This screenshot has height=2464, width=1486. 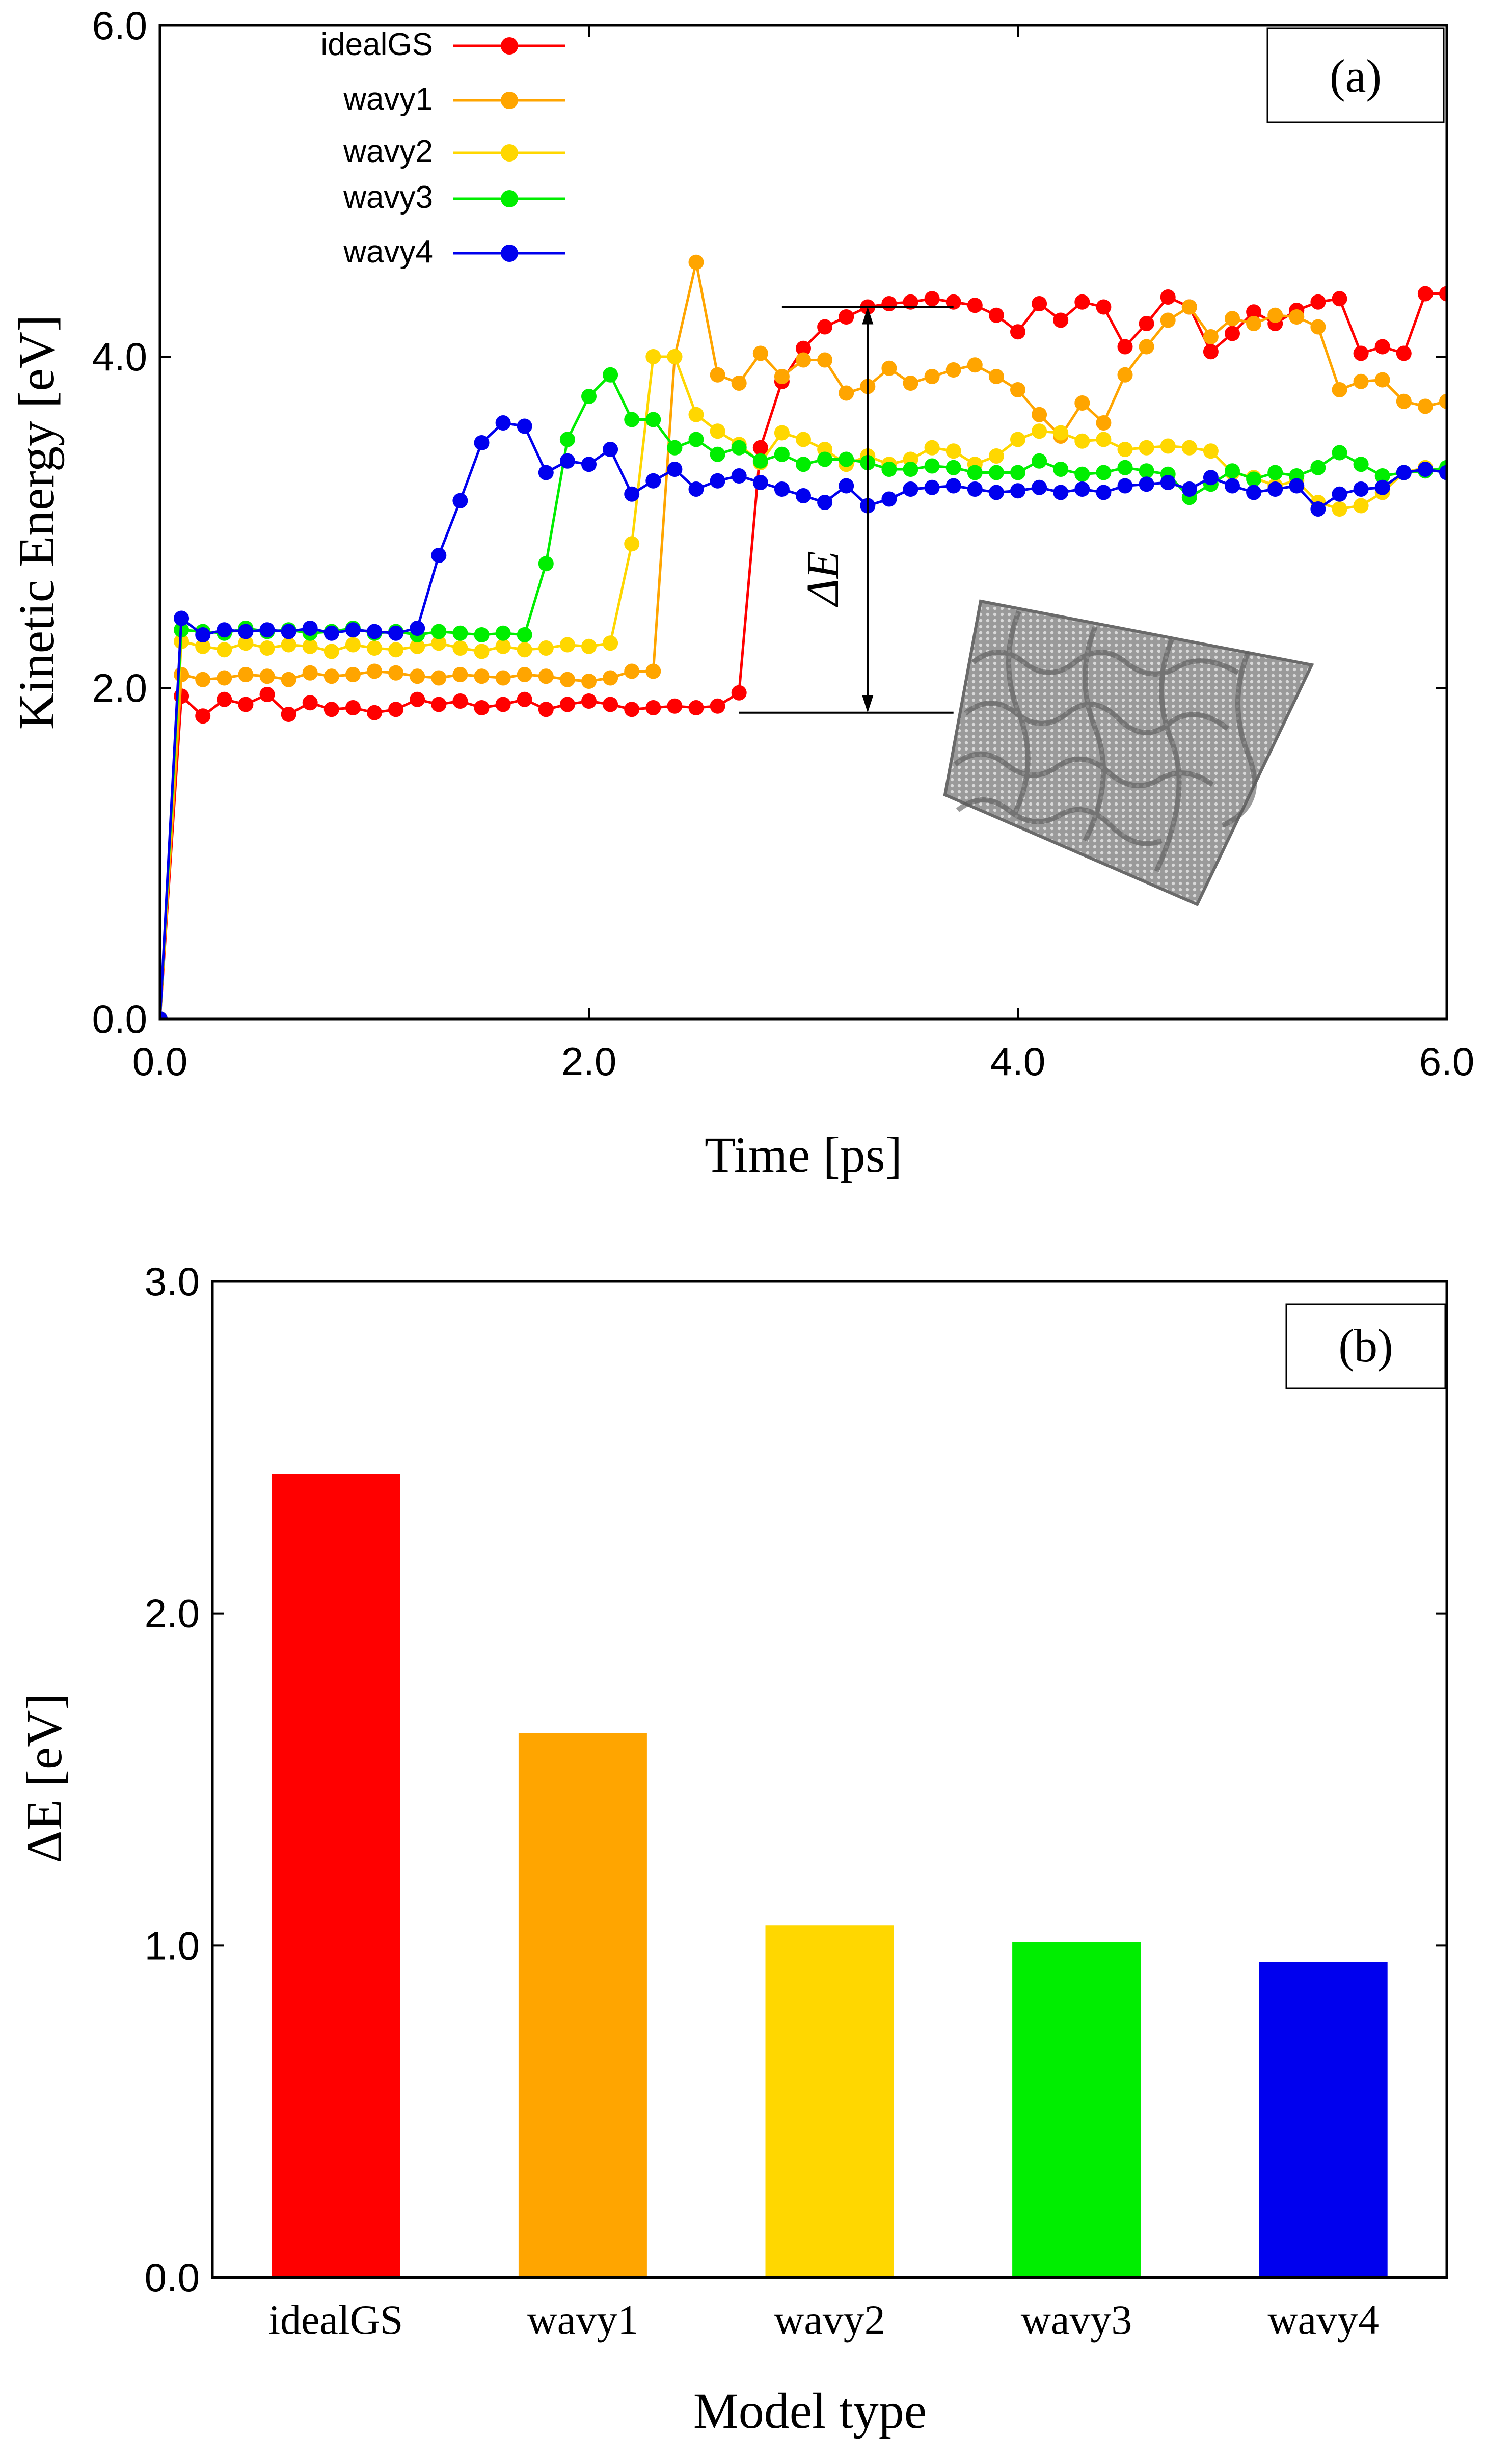 I want to click on panel-b-label: (b), so click(x=1365, y=1346).